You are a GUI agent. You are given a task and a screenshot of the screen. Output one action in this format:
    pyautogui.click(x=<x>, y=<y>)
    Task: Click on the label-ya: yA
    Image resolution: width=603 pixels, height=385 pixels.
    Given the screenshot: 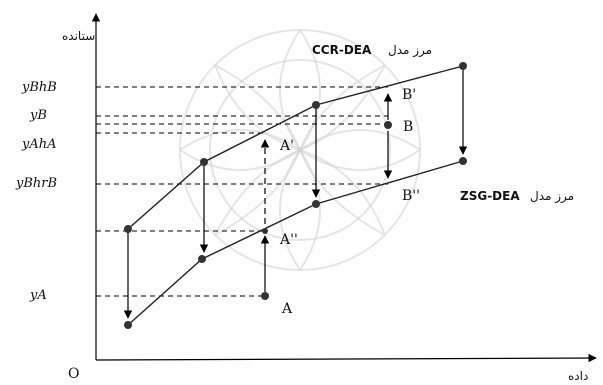 What is the action you would take?
    pyautogui.click(x=38, y=295)
    